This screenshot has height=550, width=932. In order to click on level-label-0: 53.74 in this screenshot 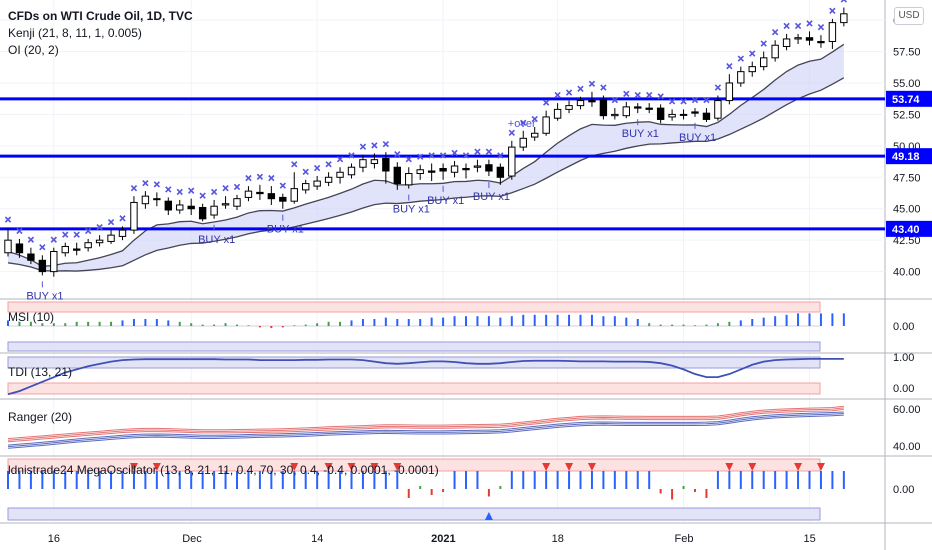, I will do `click(906, 100)`.